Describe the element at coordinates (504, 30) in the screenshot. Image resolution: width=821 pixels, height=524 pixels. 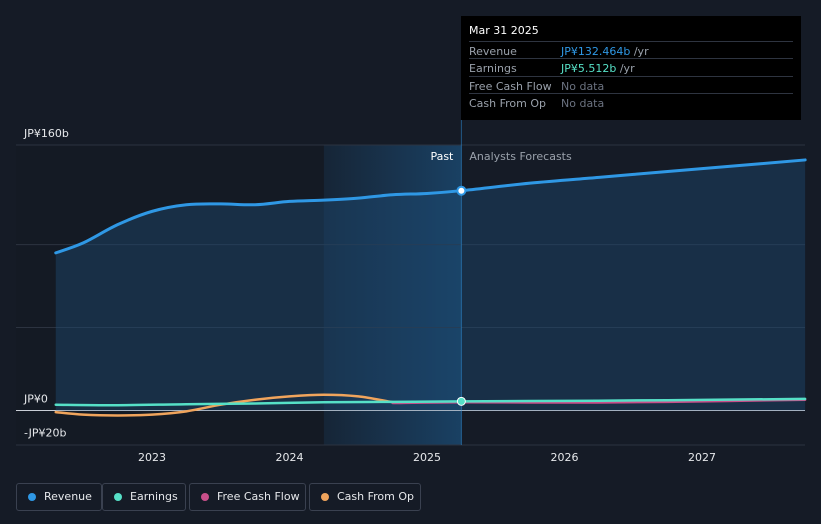
I see `tooltip-date: Mar 31 2025` at that location.